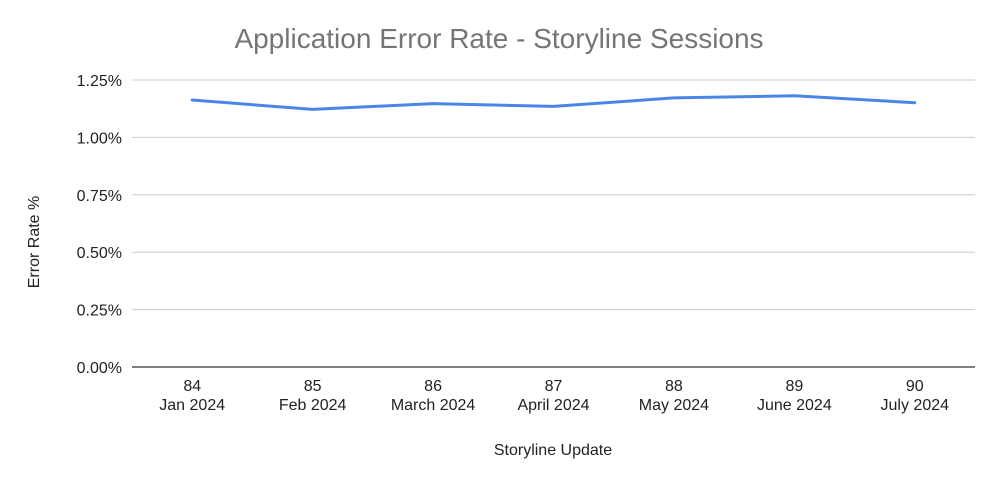 This screenshot has width=999, height=488. Describe the element at coordinates (192, 405) in the screenshot. I see `x-tick-label-month: Jan 2024` at that location.